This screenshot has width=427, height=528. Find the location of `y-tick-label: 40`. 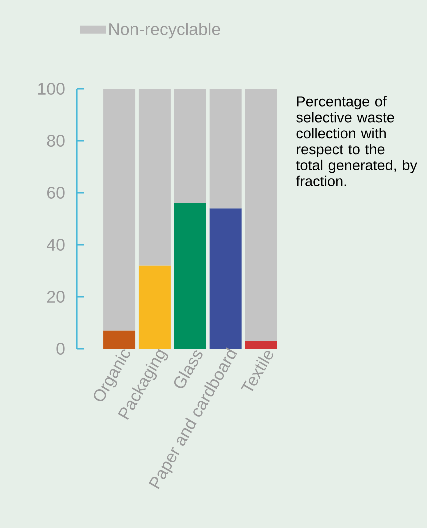

y-tick-label: 40 is located at coordinates (56, 245).